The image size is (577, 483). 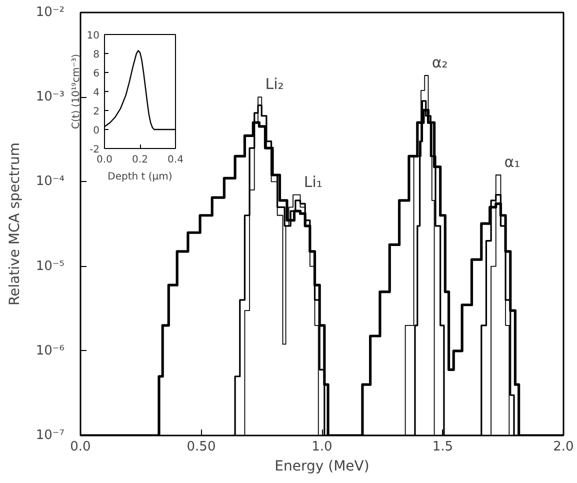 I want to click on y-tick-label: 10⁻⁶, so click(x=50, y=350).